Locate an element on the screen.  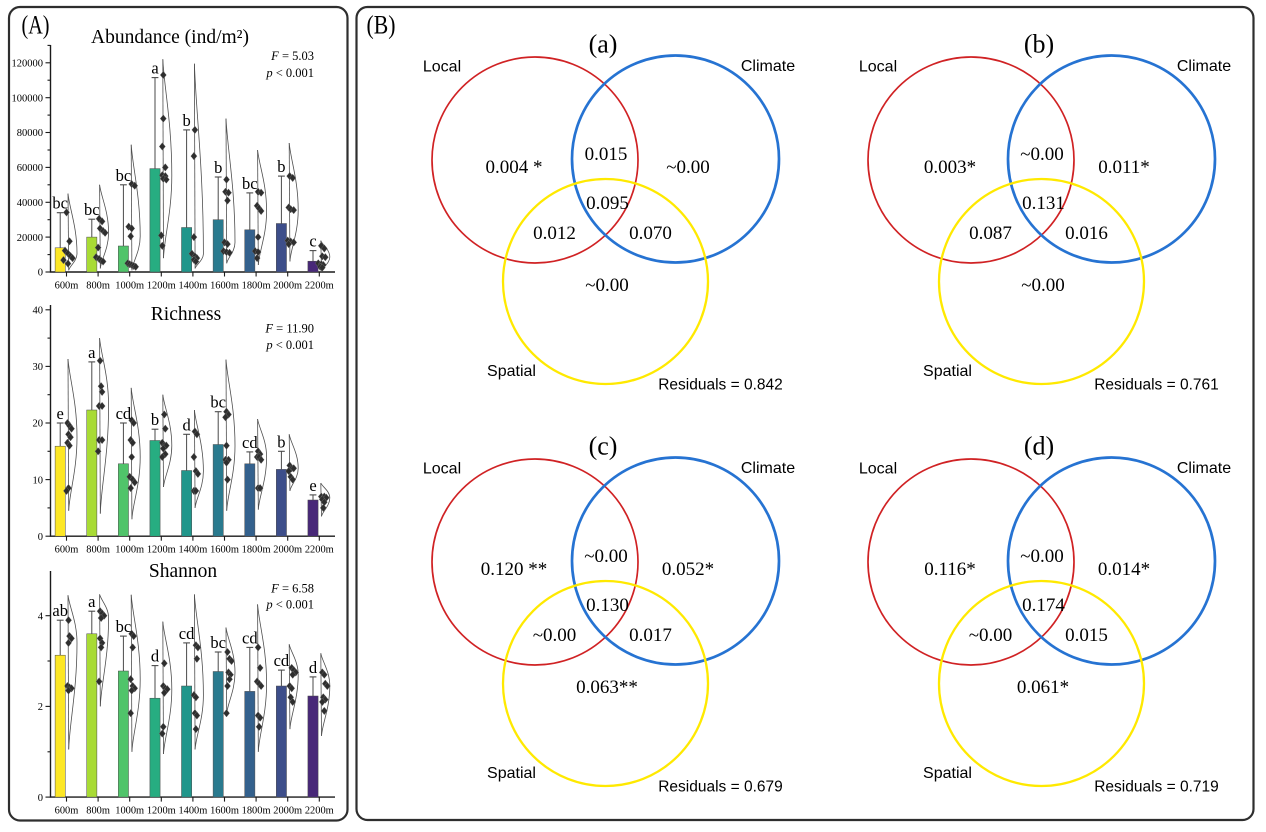
svg-text: Richness is located at coordinates (186, 314).